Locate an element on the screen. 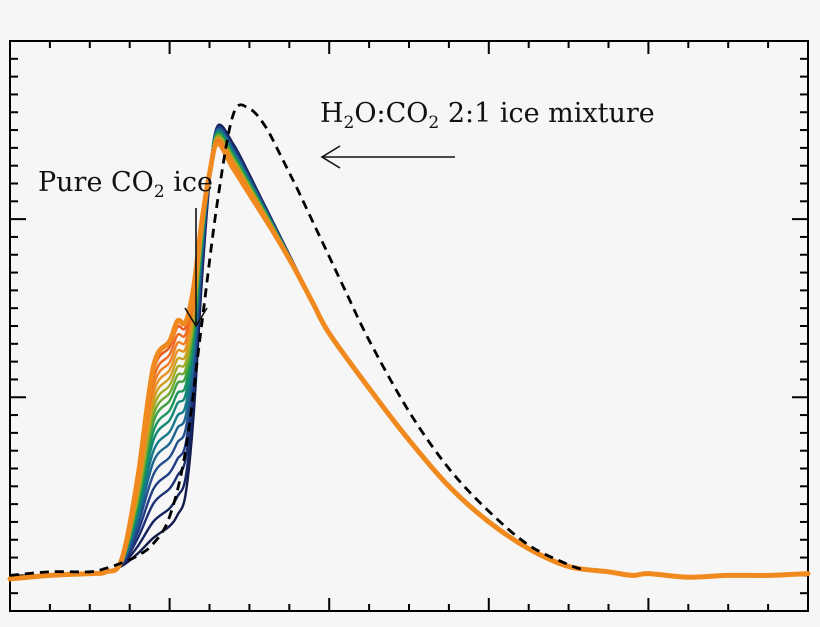  mixture-annotation: H2O:CO2 2:1 ice mixture is located at coordinates (487, 133).